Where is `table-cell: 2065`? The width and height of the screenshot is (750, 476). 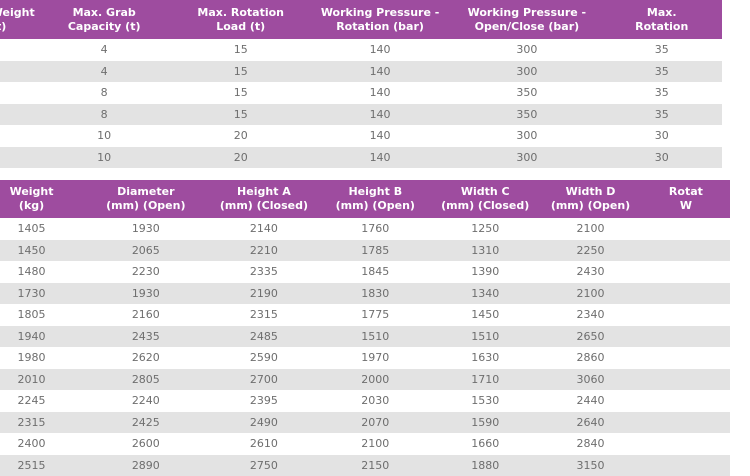 table-cell: 2065 is located at coordinates (145, 251).